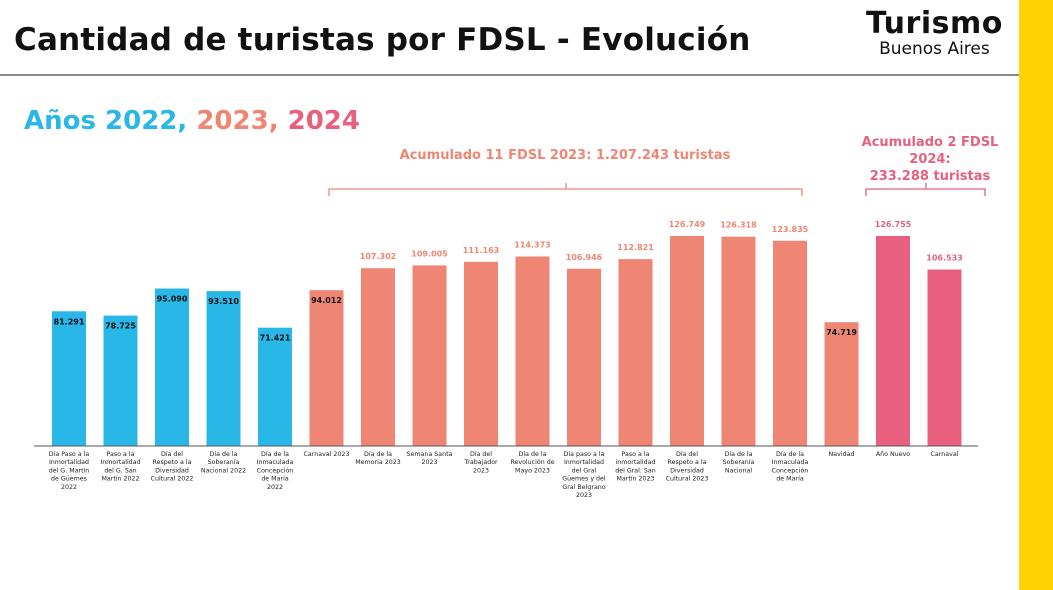 The height and width of the screenshot is (590, 1053). Describe the element at coordinates (930, 151) in the screenshot. I see `accumulated-2024-line1: Acumulado 2 FDSL 2024:` at that location.